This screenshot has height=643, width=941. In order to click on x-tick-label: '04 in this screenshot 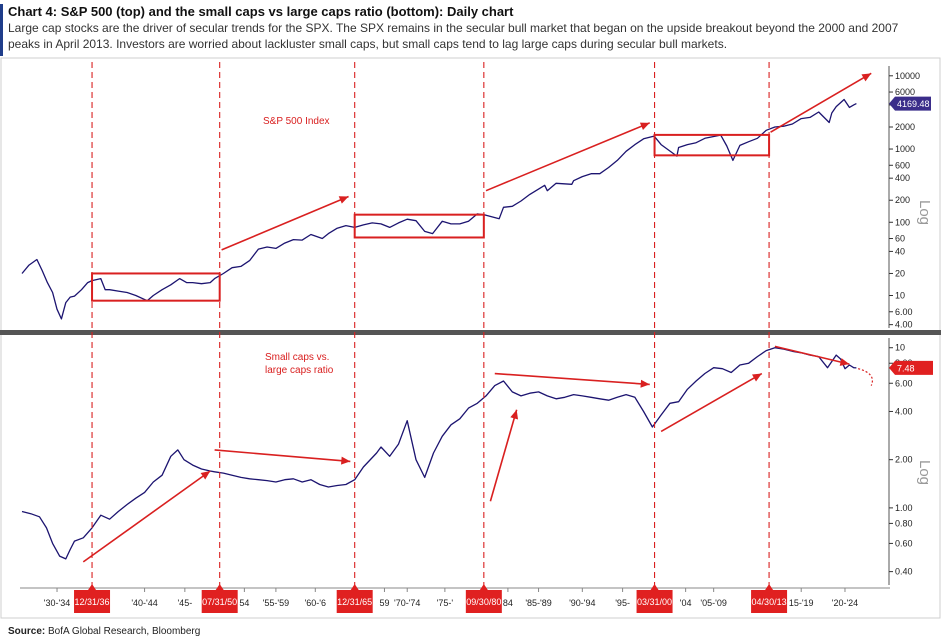, I will do `click(686, 603)`.